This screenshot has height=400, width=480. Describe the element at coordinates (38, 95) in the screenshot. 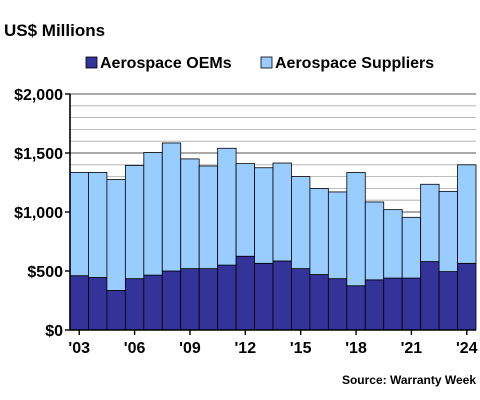

I see `y-tick-label: $2,000` at that location.